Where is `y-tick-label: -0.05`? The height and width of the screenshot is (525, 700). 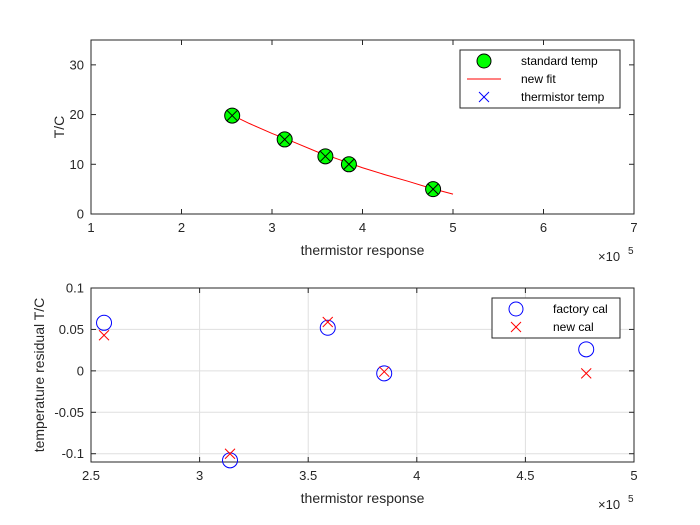 y-tick-label: -0.05 is located at coordinates (69, 412).